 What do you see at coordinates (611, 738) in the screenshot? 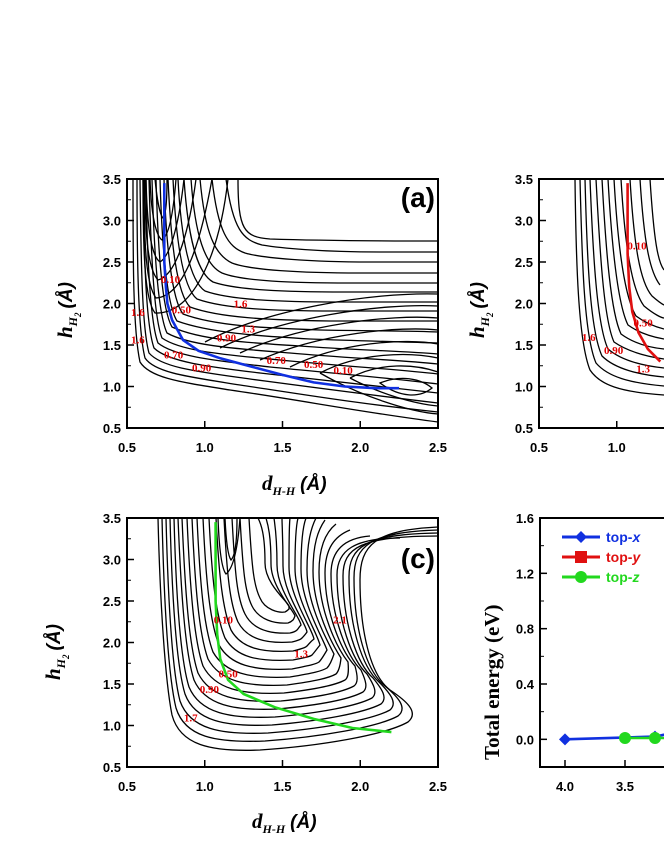
I see `panel-d-series` at bounding box center [611, 738].